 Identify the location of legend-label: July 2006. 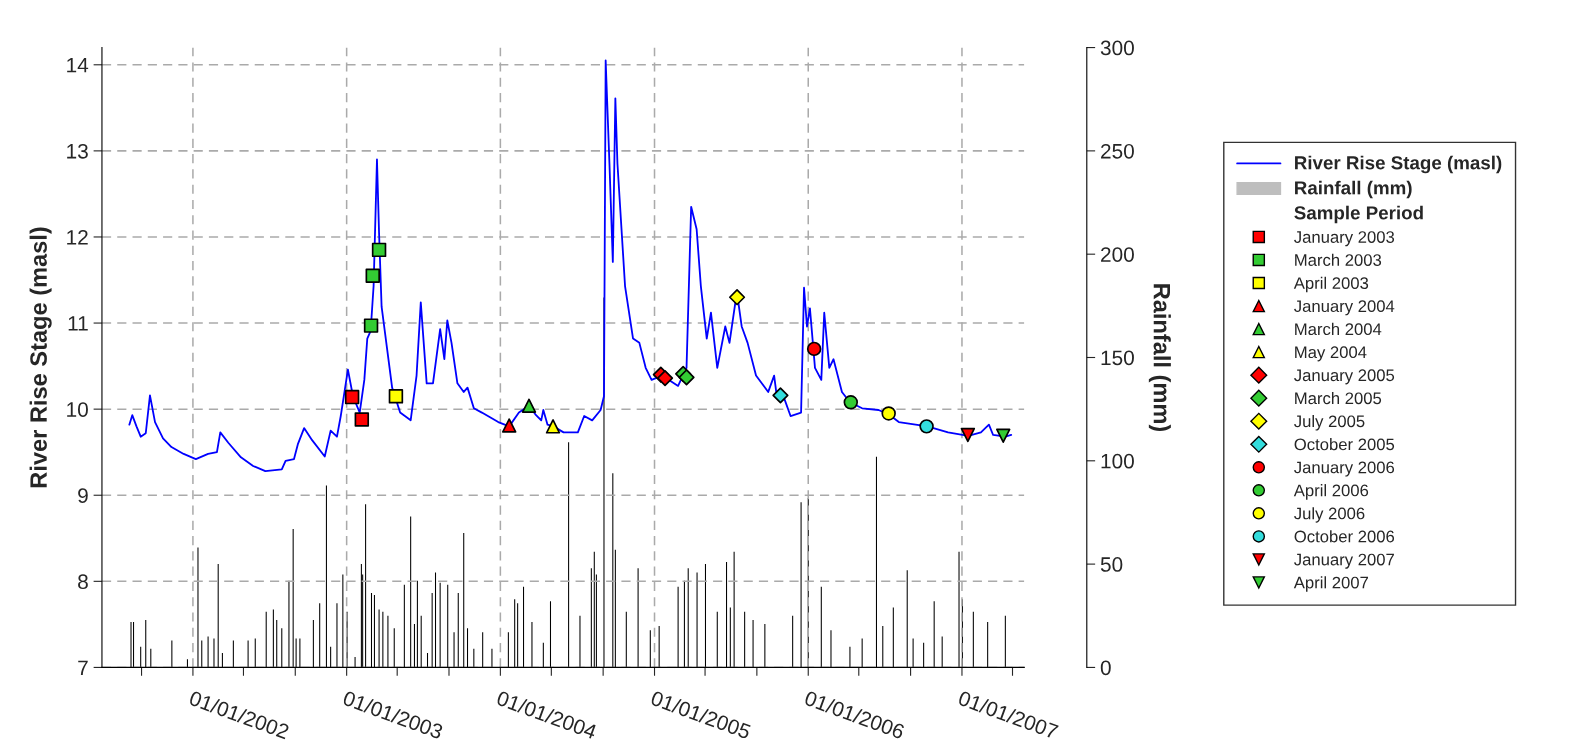
(1329, 515).